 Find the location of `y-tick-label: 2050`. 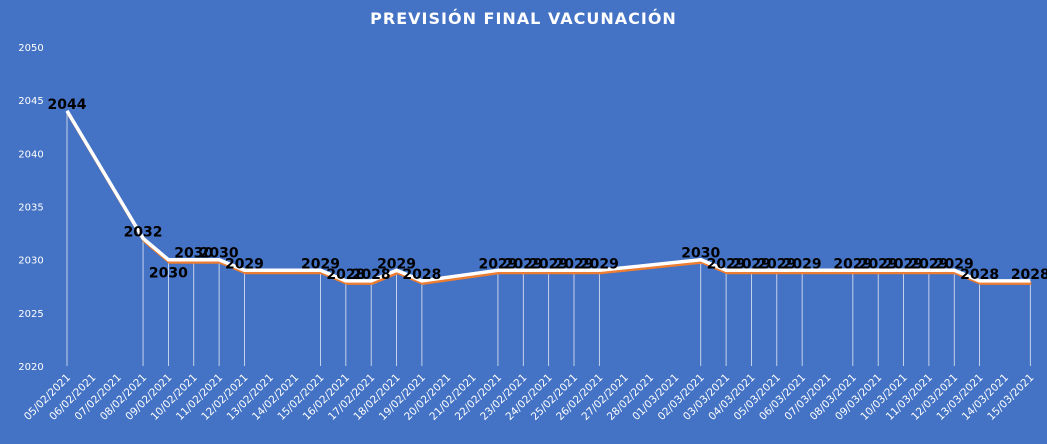

y-tick-label: 2050 is located at coordinates (30, 48).